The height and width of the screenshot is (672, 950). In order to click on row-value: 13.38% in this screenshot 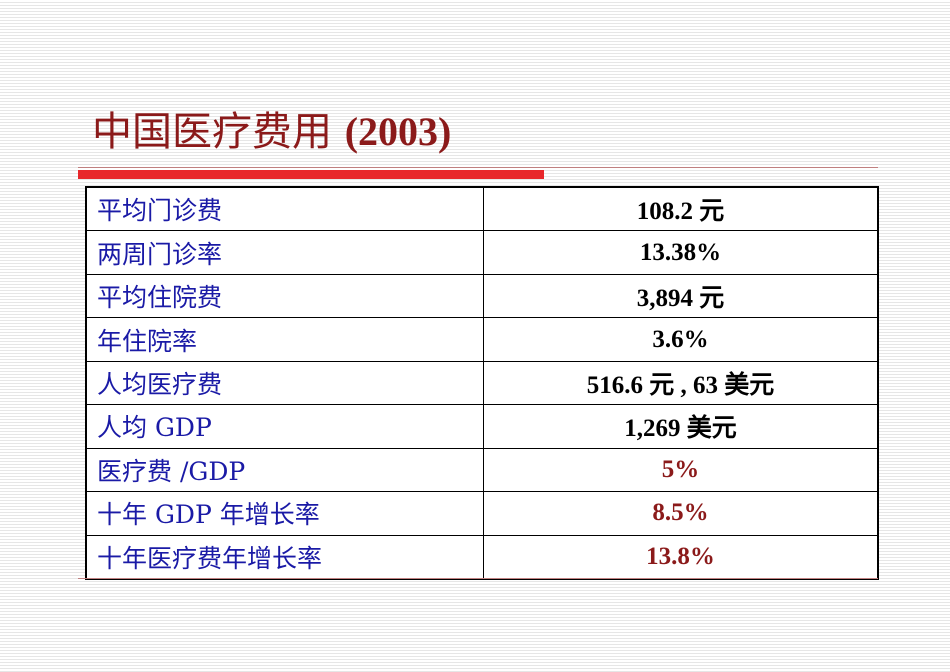, I will do `click(681, 252)`.